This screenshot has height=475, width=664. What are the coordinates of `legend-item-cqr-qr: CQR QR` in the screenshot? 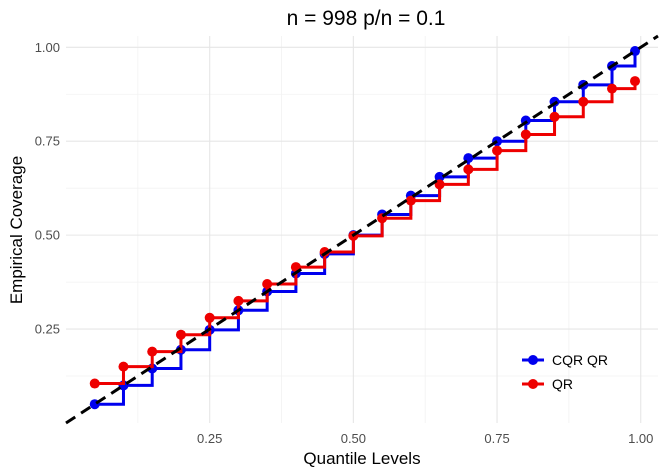 It's located at (565, 360).